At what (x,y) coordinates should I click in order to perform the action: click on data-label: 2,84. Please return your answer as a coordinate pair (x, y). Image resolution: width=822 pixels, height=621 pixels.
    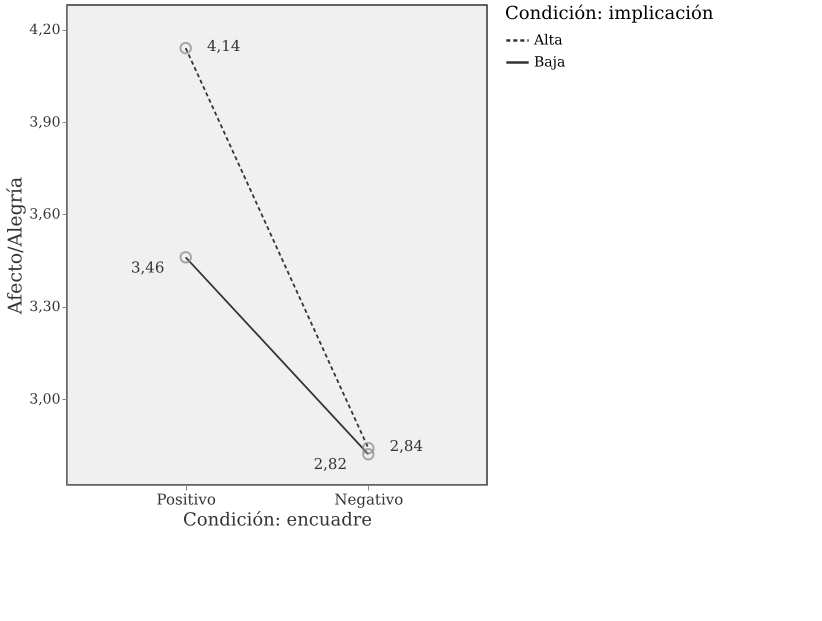
    Looking at the image, I should click on (407, 446).